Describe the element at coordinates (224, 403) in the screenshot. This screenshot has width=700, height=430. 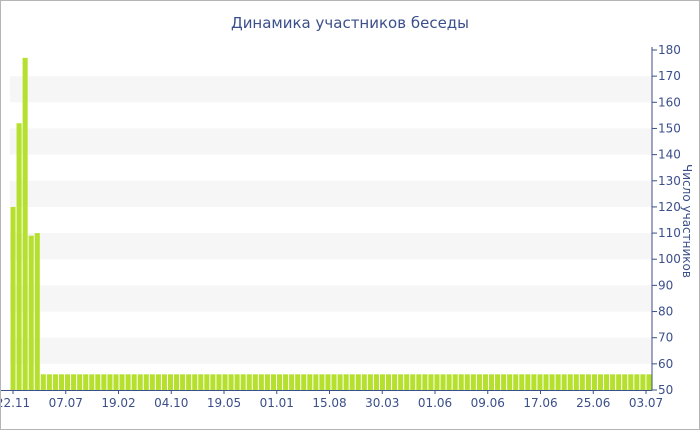
I see `x-tick-label: 19.05` at that location.